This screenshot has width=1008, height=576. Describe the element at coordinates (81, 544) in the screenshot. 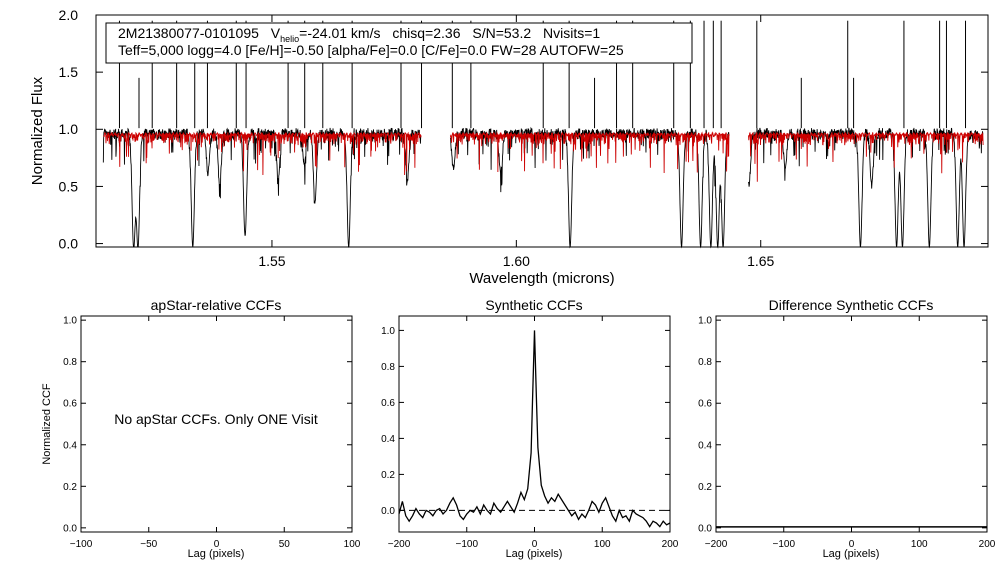

I see `apstar-ccf-x-tick-label: −100` at that location.